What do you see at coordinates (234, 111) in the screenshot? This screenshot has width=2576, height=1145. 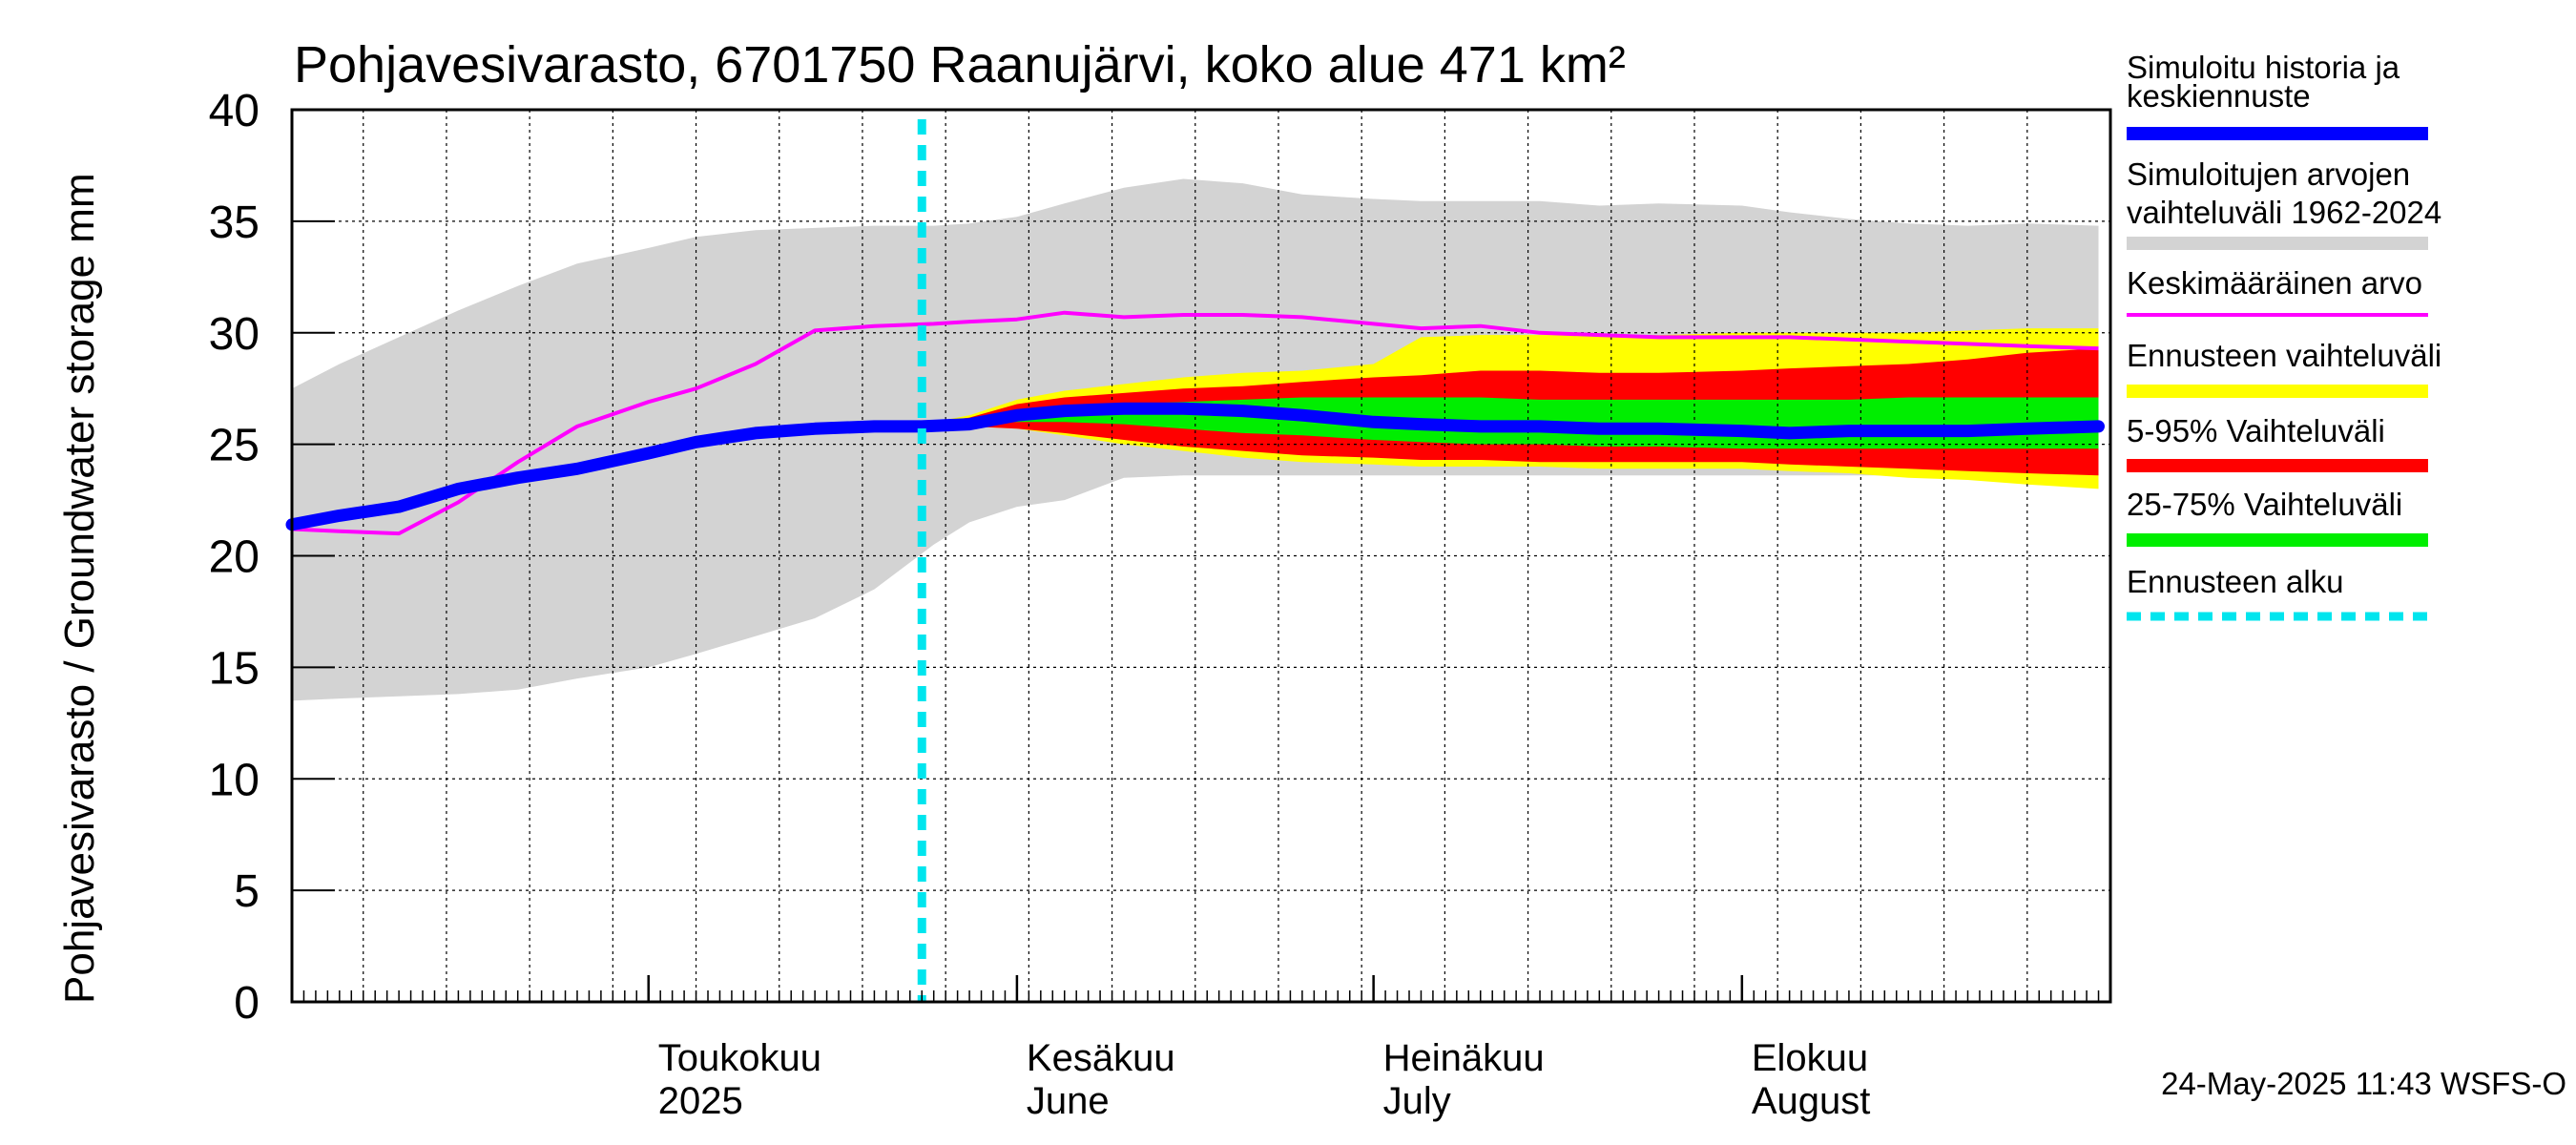 I see `y-tick-label: 40` at bounding box center [234, 111].